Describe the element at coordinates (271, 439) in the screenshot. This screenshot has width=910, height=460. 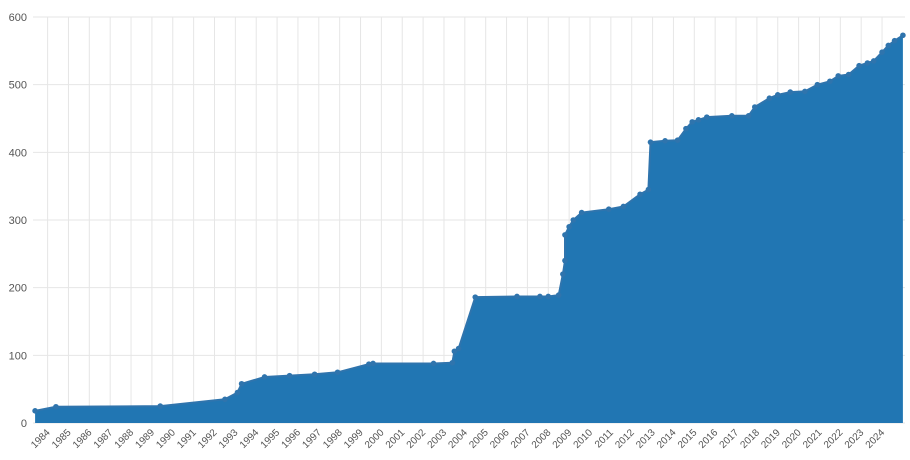
I see `x-tick-label: 1995` at that location.